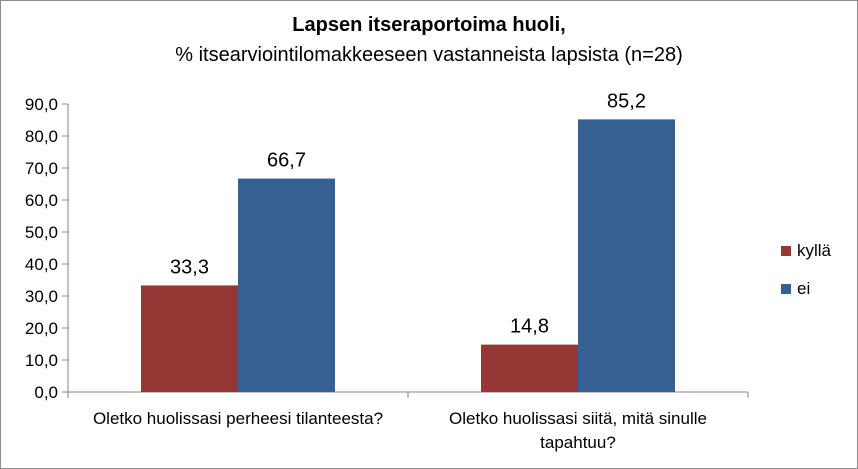  I want to click on data-label: 14,8, so click(529, 327).